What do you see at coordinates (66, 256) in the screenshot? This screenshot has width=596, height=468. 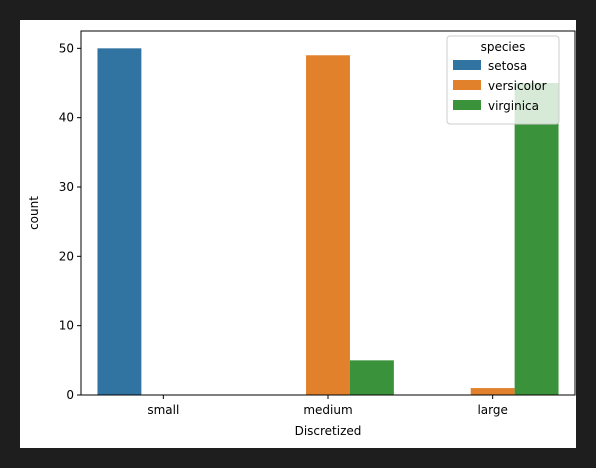 I see `y-tick-label: 20` at bounding box center [66, 256].